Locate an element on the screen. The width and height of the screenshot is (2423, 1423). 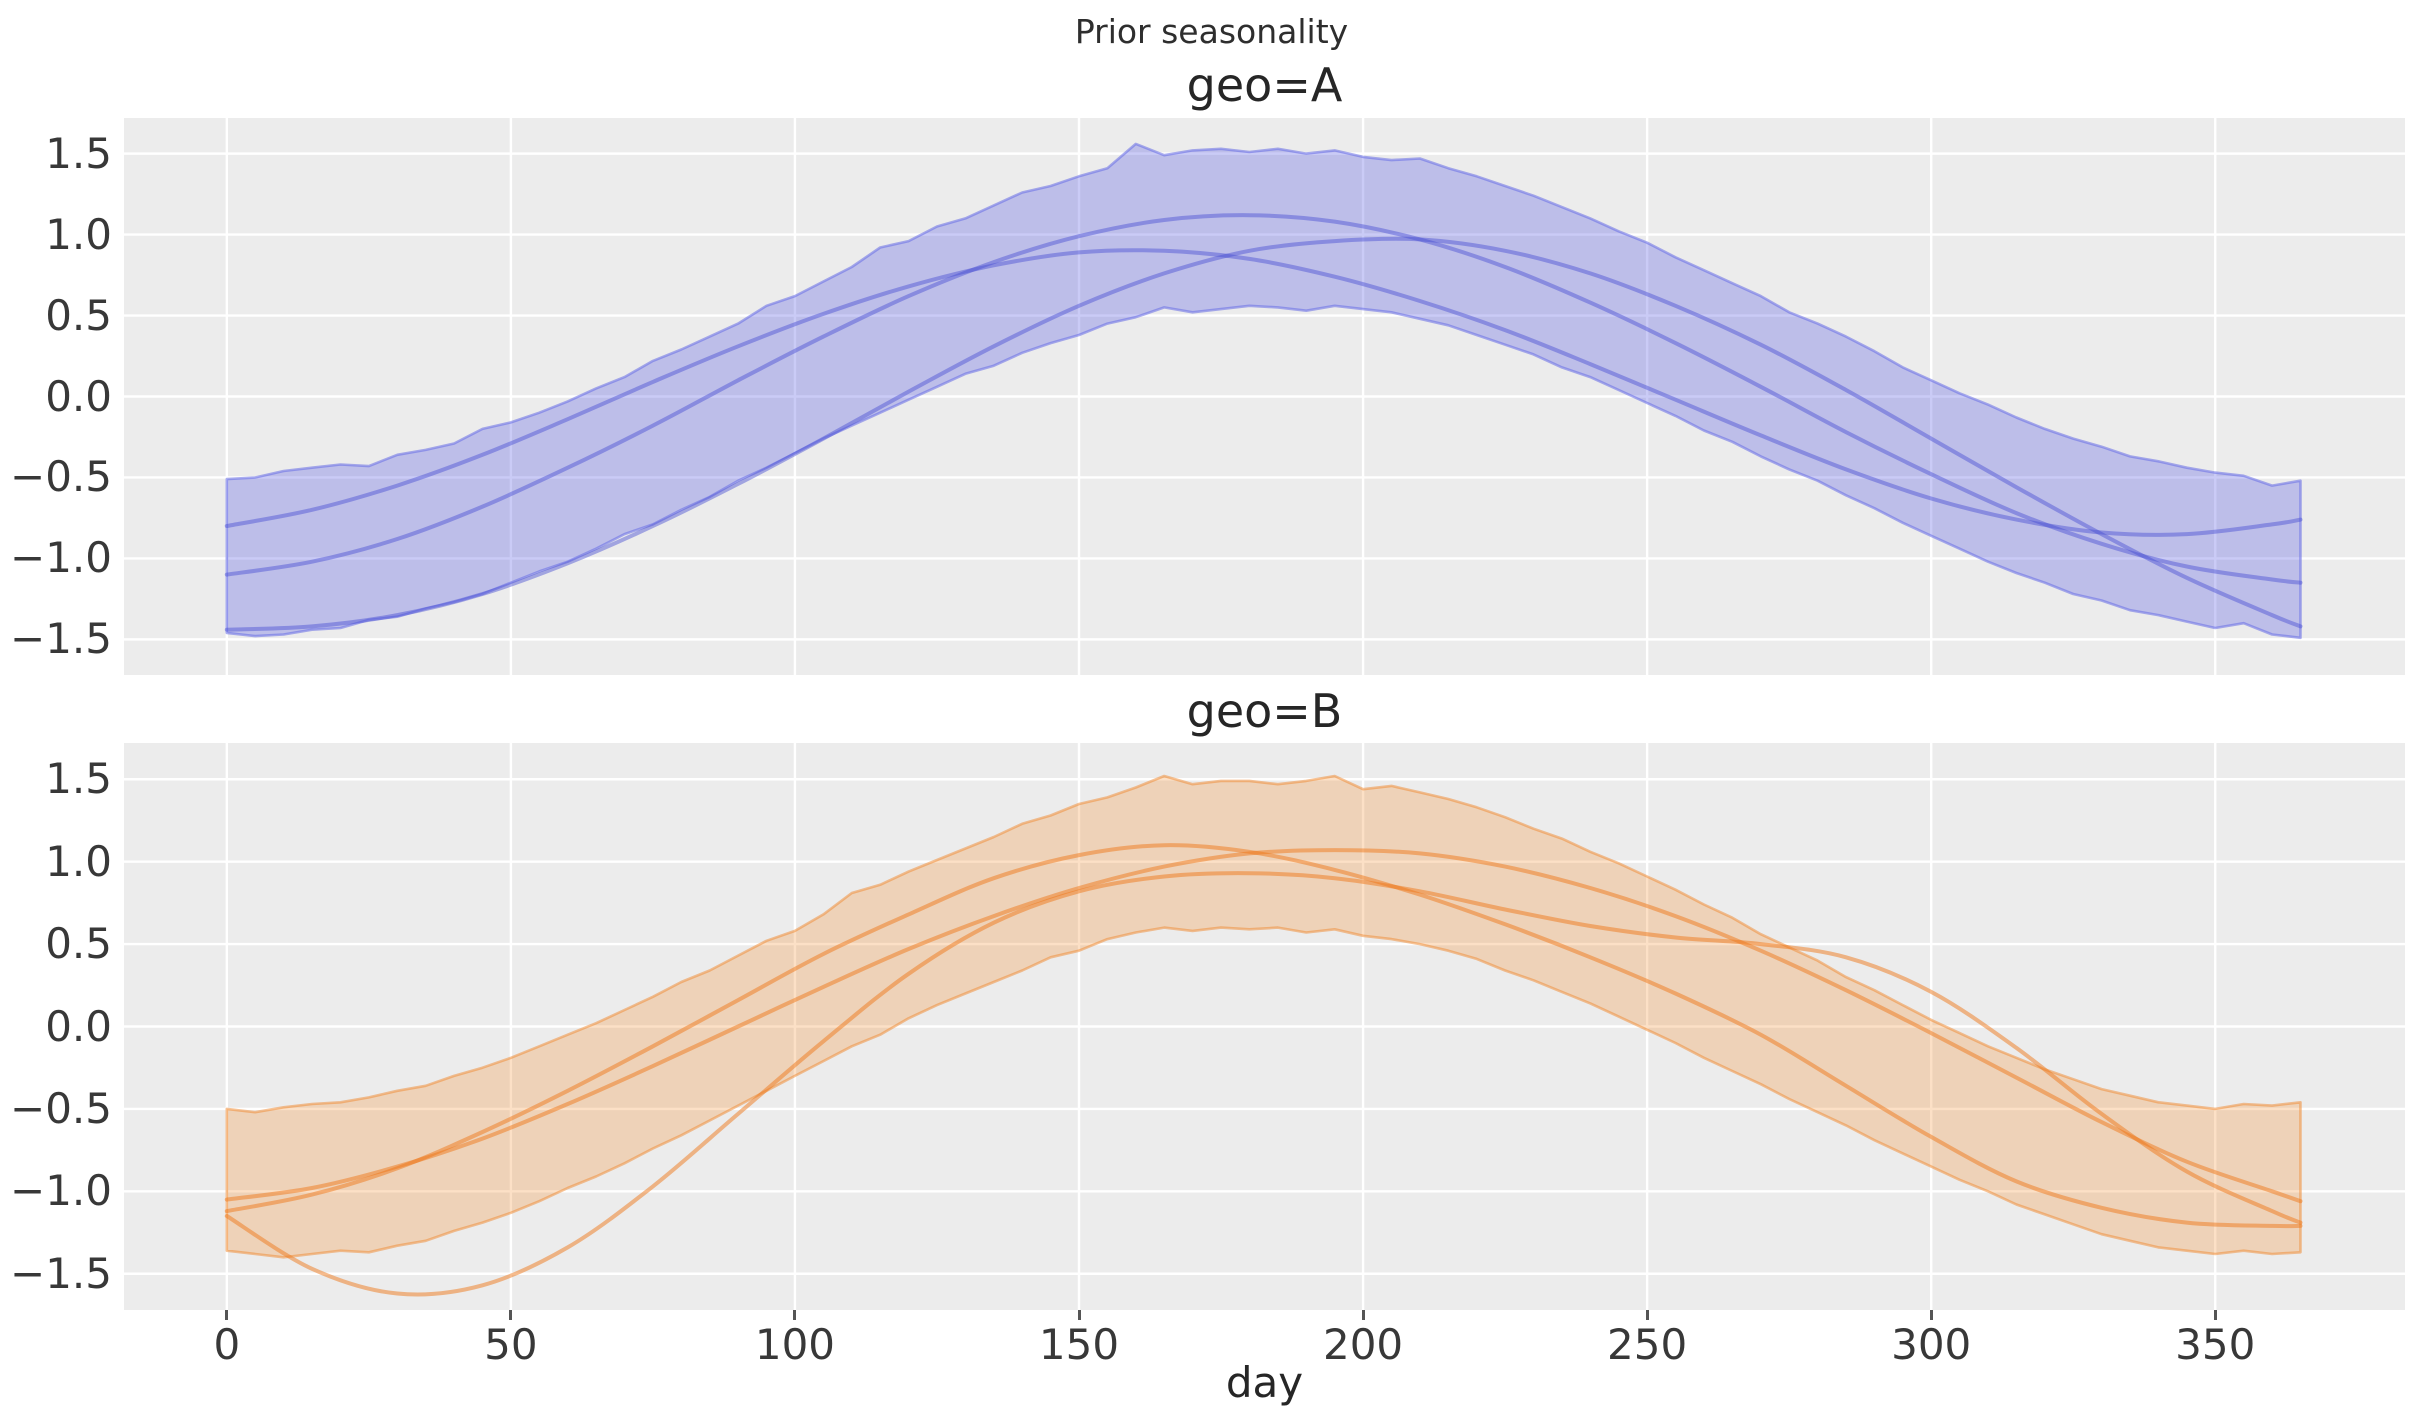
subplot-geo-a-title: geo=A is located at coordinates (1264, 85).